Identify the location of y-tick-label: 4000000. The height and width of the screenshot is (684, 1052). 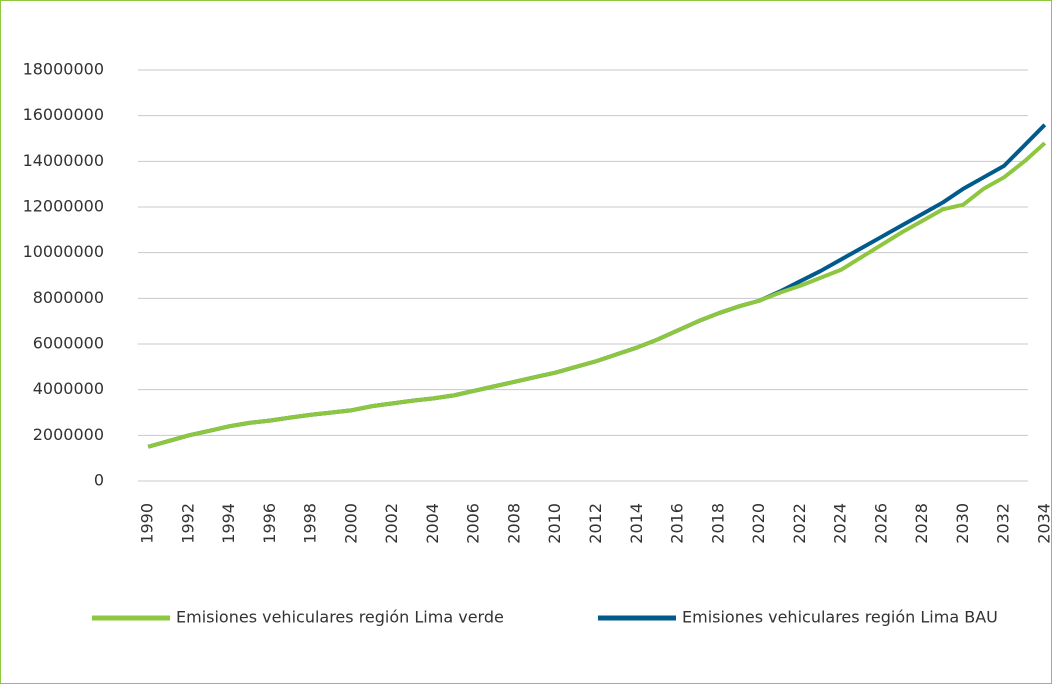
(68, 388).